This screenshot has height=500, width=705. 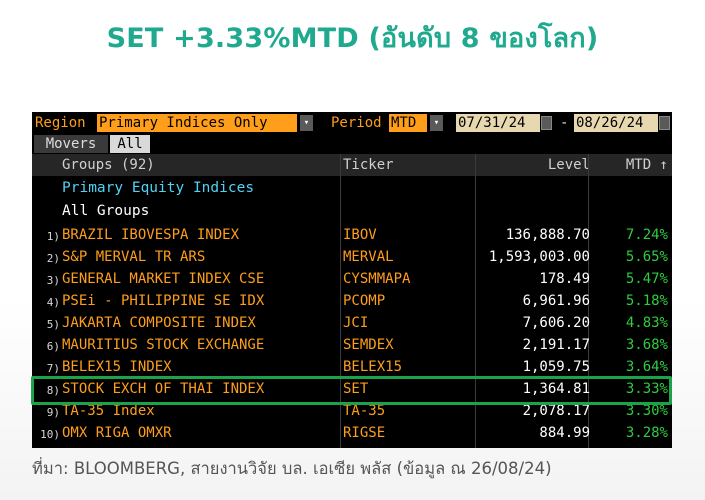 I want to click on mtd-cell: 3.30%, so click(x=646, y=411).